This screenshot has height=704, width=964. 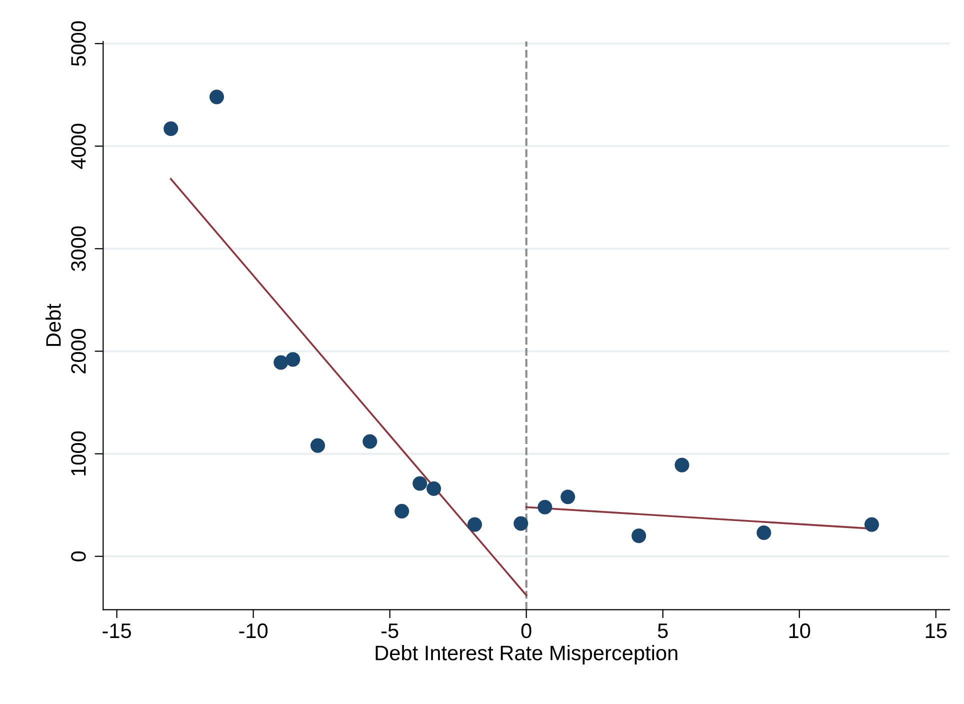 I want to click on x-tick-label: -5, so click(x=389, y=631).